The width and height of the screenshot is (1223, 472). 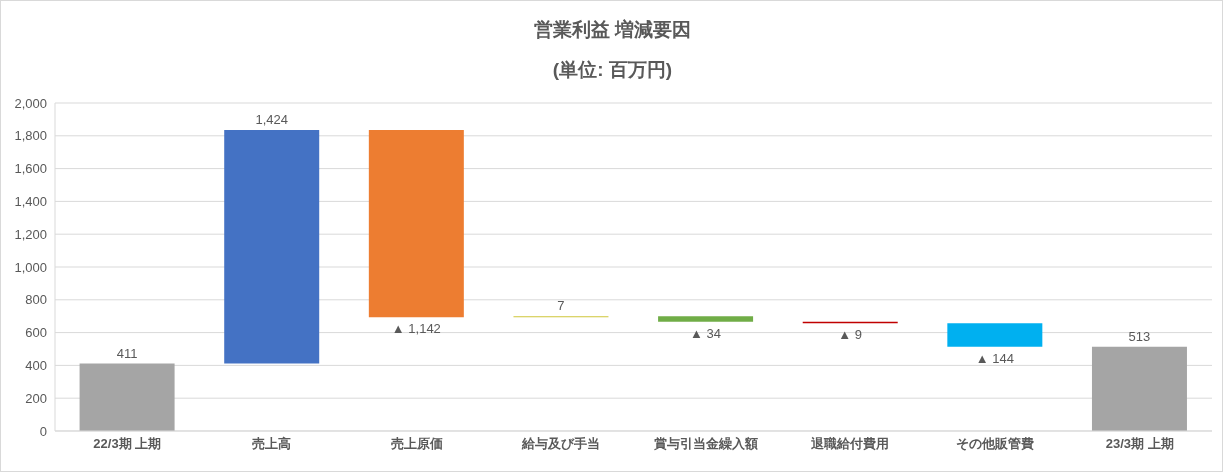 I want to click on x-tick-label: 退職給付費用, so click(x=850, y=444).